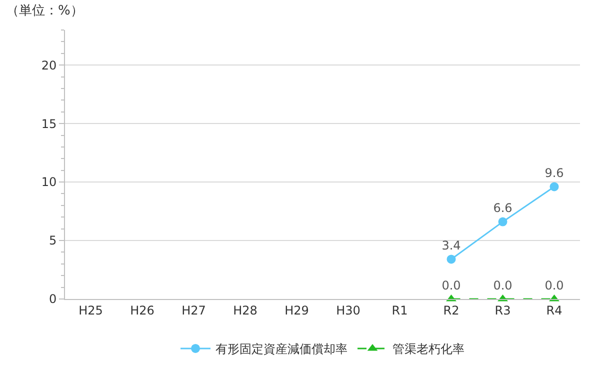 This screenshot has height=375, width=600. Describe the element at coordinates (451, 310) in the screenshot. I see `x-tick-label: R2` at that location.